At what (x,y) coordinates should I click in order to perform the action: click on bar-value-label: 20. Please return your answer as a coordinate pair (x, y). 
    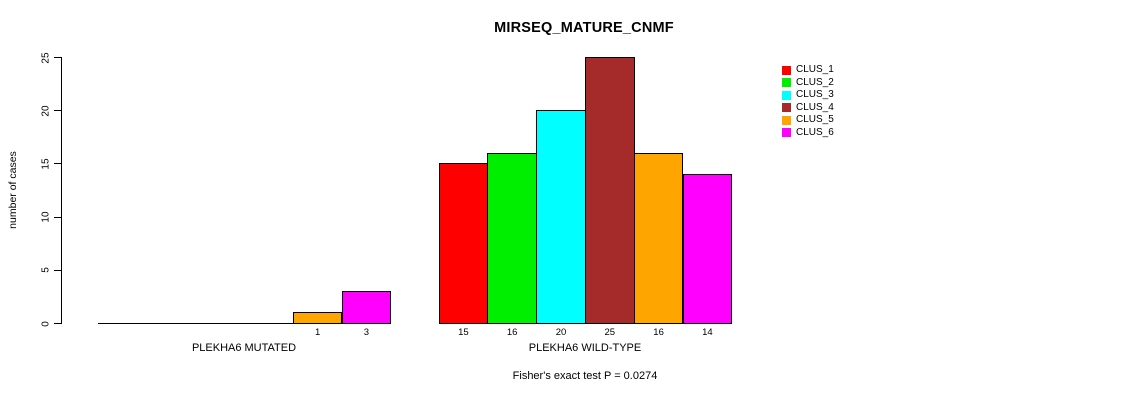
    Looking at the image, I should click on (561, 332).